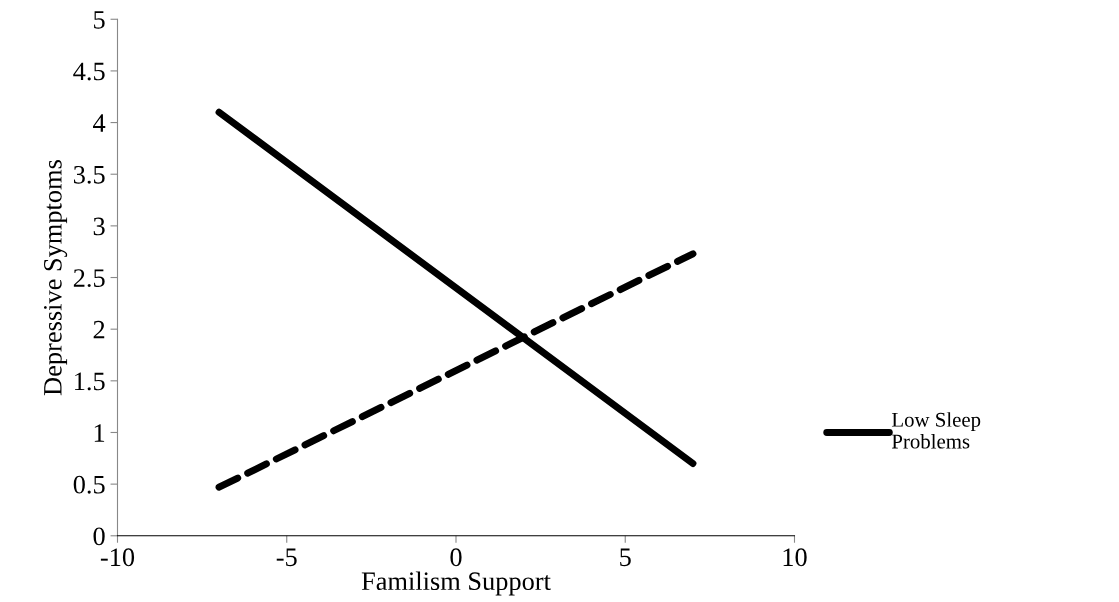 Image resolution: width=1119 pixels, height=602 pixels. What do you see at coordinates (89, 278) in the screenshot?
I see `y-tick-label: 2.5` at bounding box center [89, 278].